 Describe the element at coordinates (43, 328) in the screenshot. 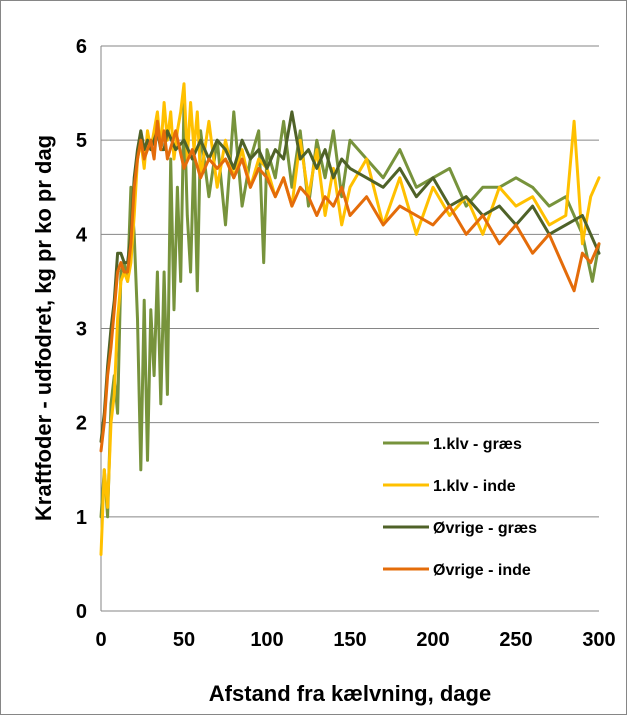

I see `y-axis-title: Kraftfoder - udfodret, kg pr ko pr dag` at that location.